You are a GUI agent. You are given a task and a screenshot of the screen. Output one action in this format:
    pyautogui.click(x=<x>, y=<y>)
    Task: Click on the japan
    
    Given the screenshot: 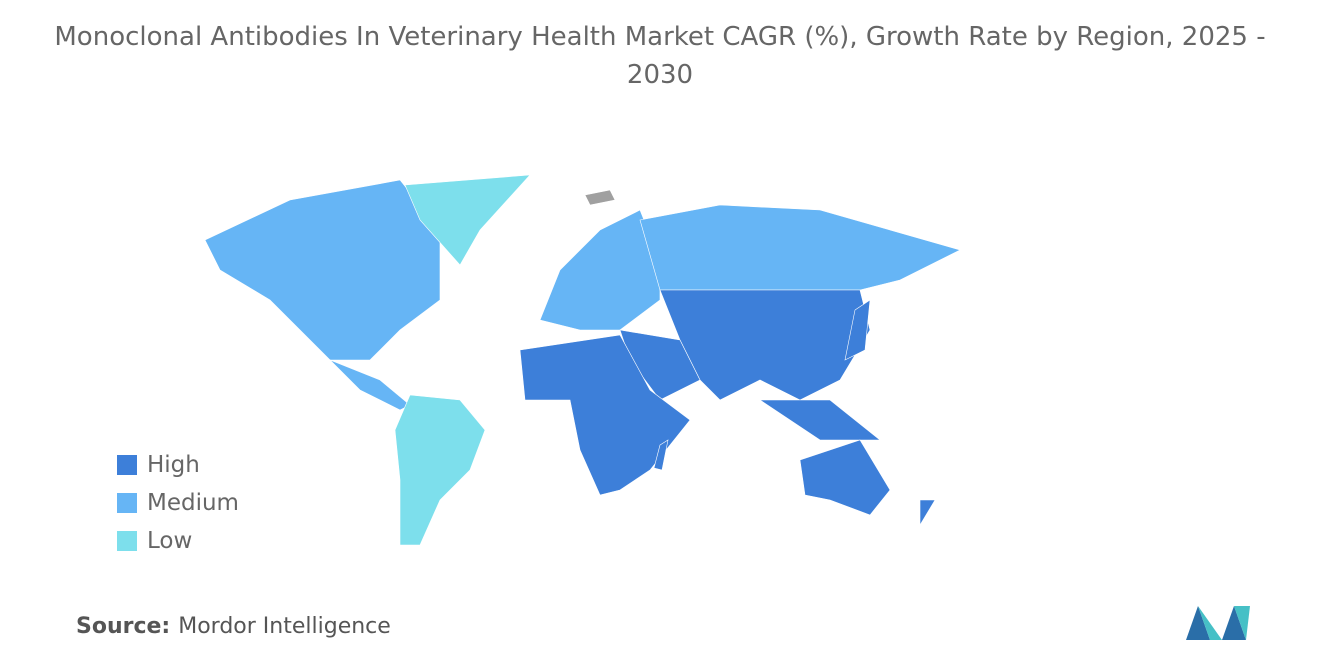 What is the action you would take?
    pyautogui.click(x=857, y=330)
    